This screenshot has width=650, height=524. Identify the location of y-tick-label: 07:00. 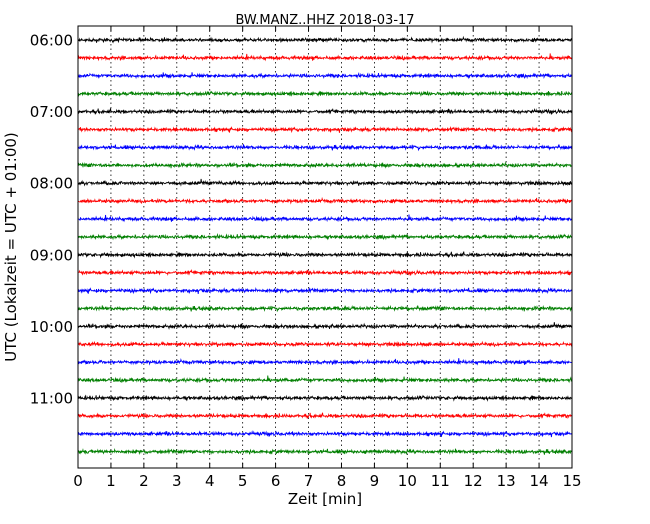
(51, 112).